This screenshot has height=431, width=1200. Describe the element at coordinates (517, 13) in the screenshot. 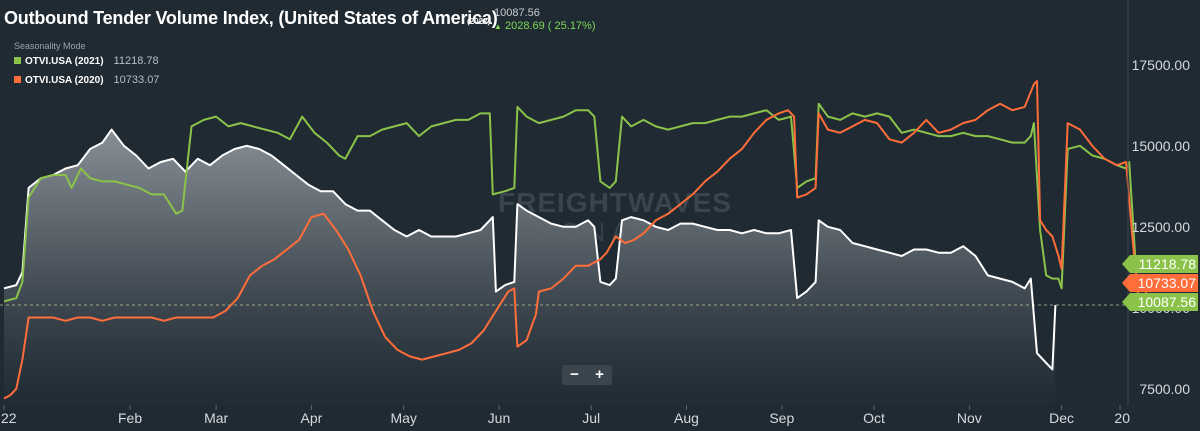

I see `current-value: 10087.56` at that location.